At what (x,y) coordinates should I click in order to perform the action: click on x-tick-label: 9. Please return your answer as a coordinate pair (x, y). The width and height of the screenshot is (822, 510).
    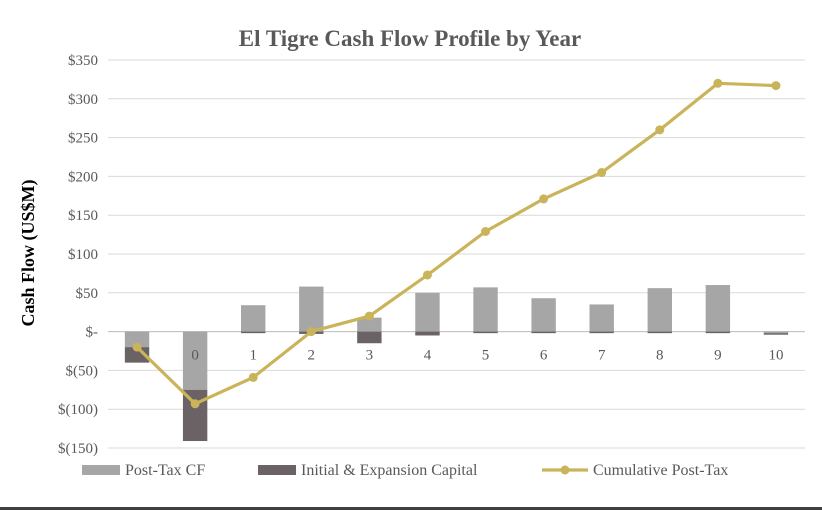
    Looking at the image, I should click on (718, 356).